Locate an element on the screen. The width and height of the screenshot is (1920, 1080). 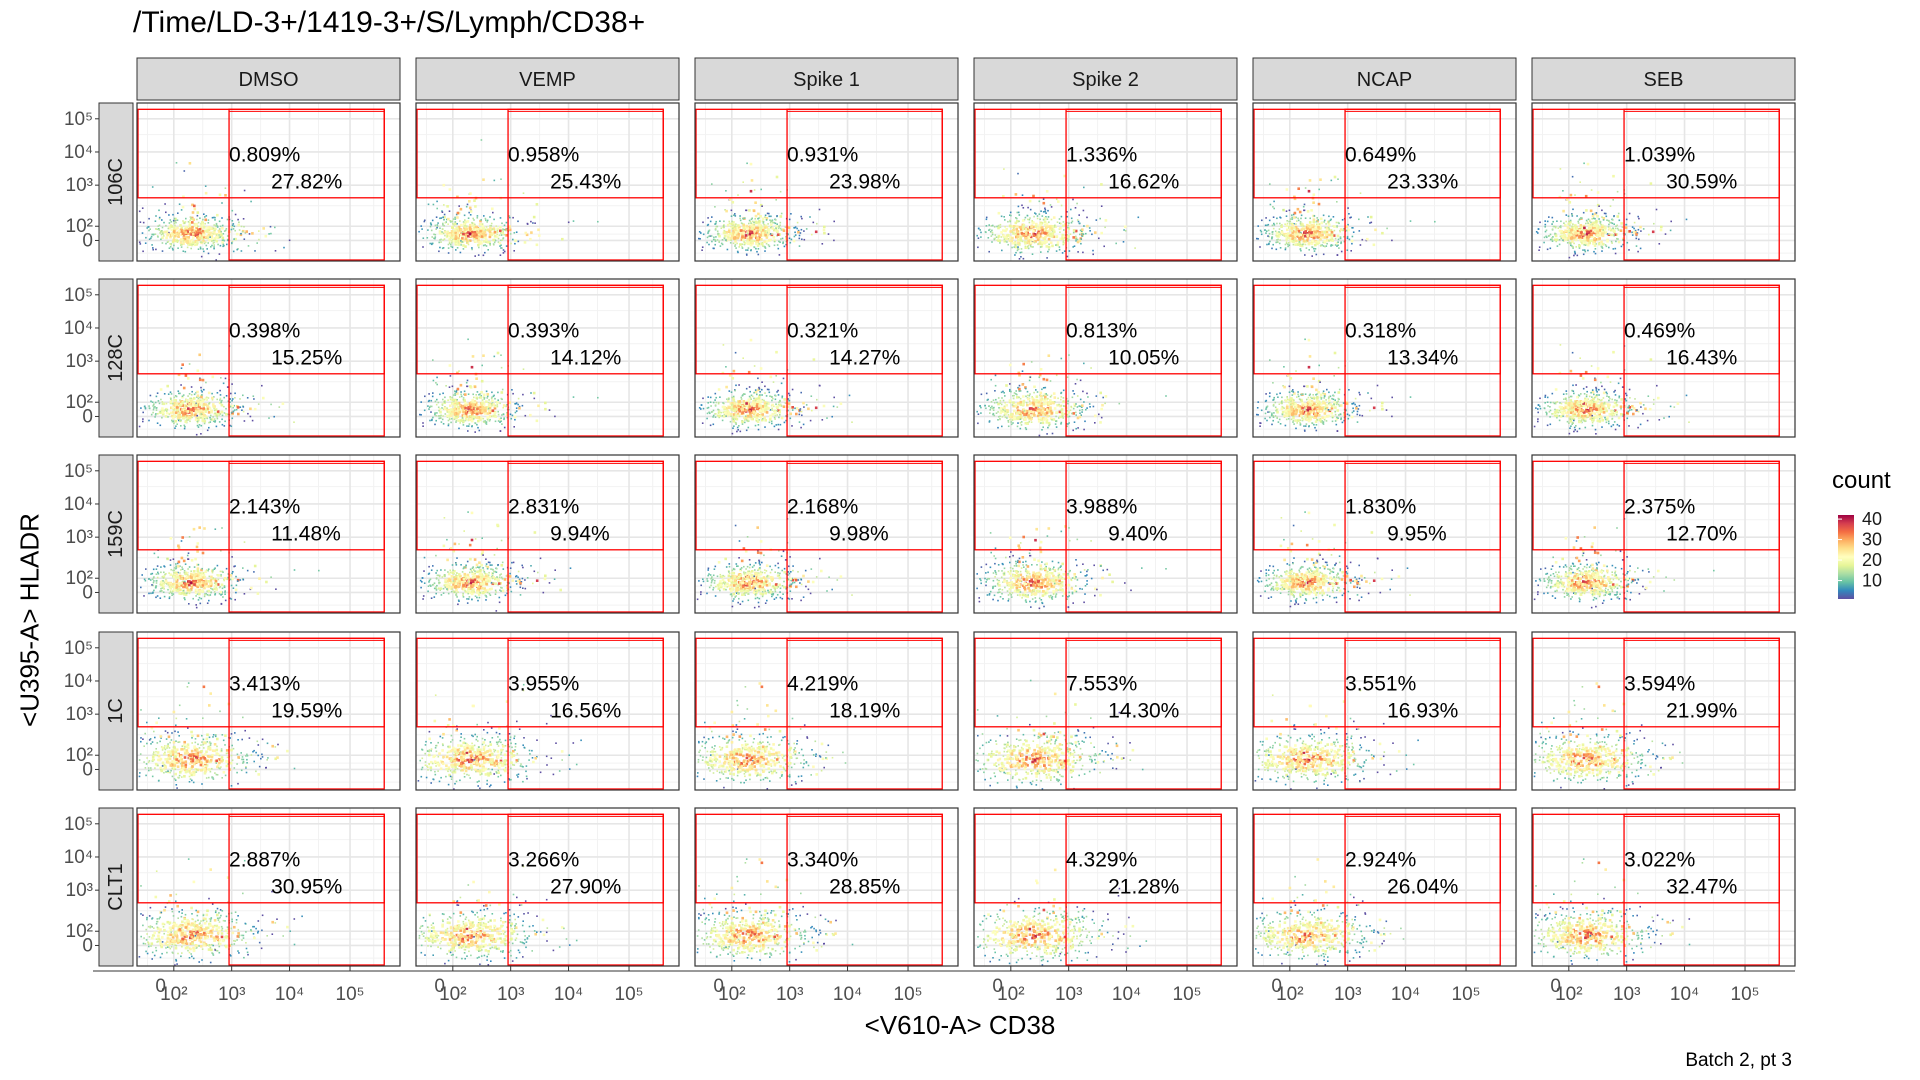
facet-panel: 0.393% 14.12% is located at coordinates (547, 358).